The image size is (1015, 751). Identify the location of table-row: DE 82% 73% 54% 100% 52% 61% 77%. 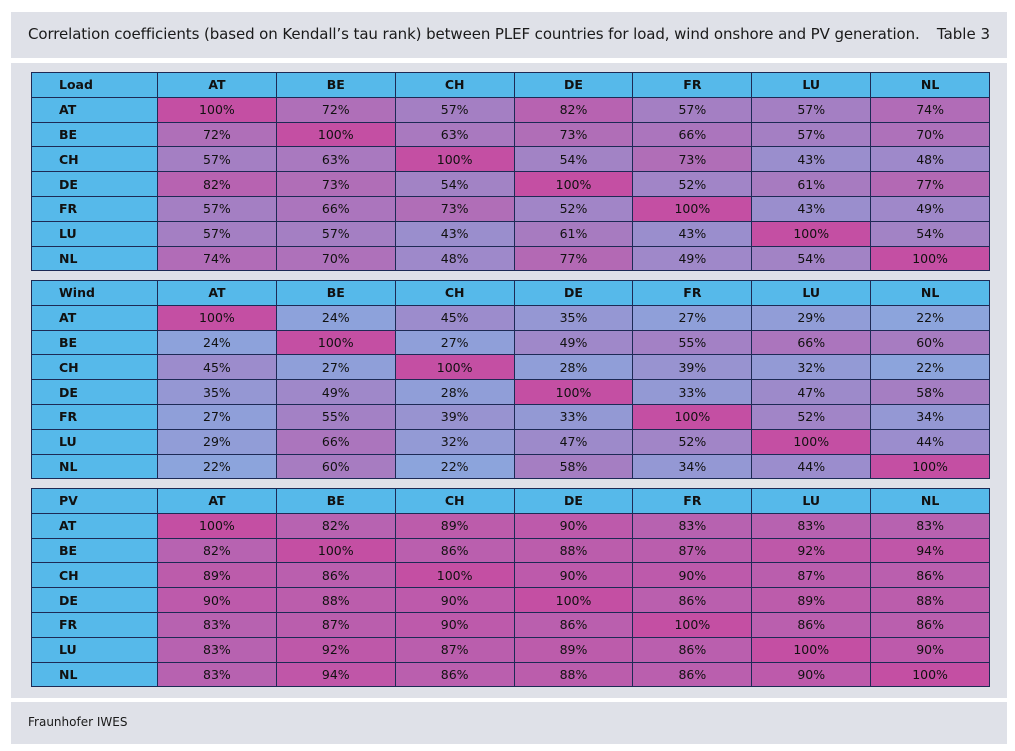
(511, 184).